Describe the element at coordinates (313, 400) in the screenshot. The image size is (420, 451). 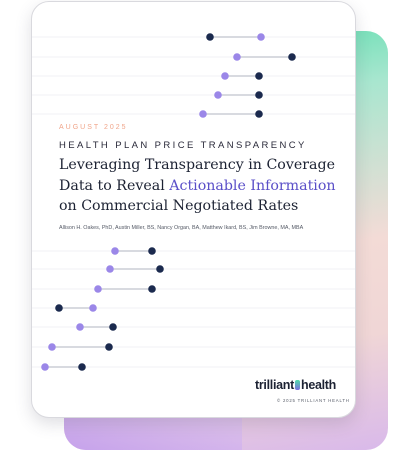
I see `copyright-notice: © 2025 TRILLIANT HEALTH` at that location.